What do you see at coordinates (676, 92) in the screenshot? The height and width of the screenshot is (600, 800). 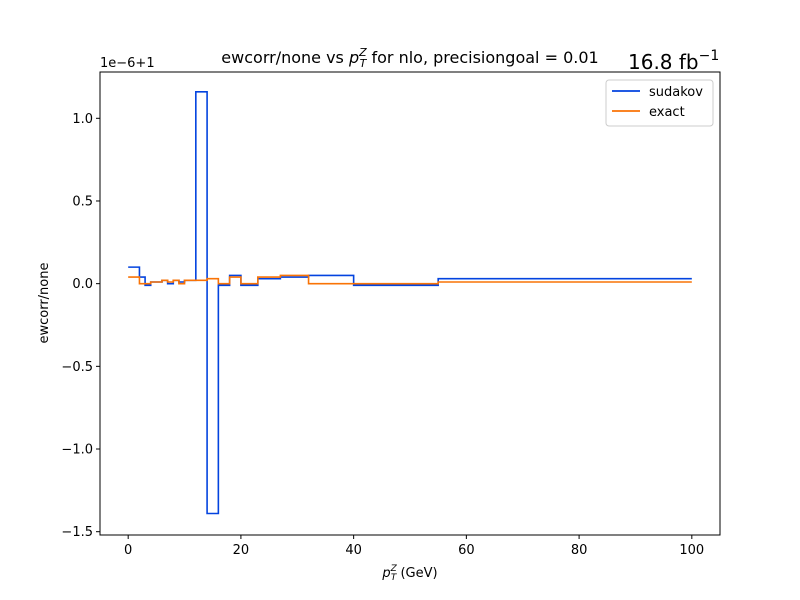 I see `legend-label-sudakov: sudakov` at bounding box center [676, 92].